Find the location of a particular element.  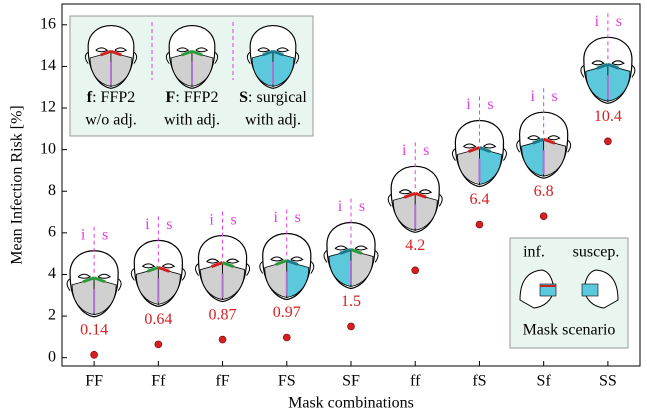

legend-line2: w/o adj. is located at coordinates (111, 120).